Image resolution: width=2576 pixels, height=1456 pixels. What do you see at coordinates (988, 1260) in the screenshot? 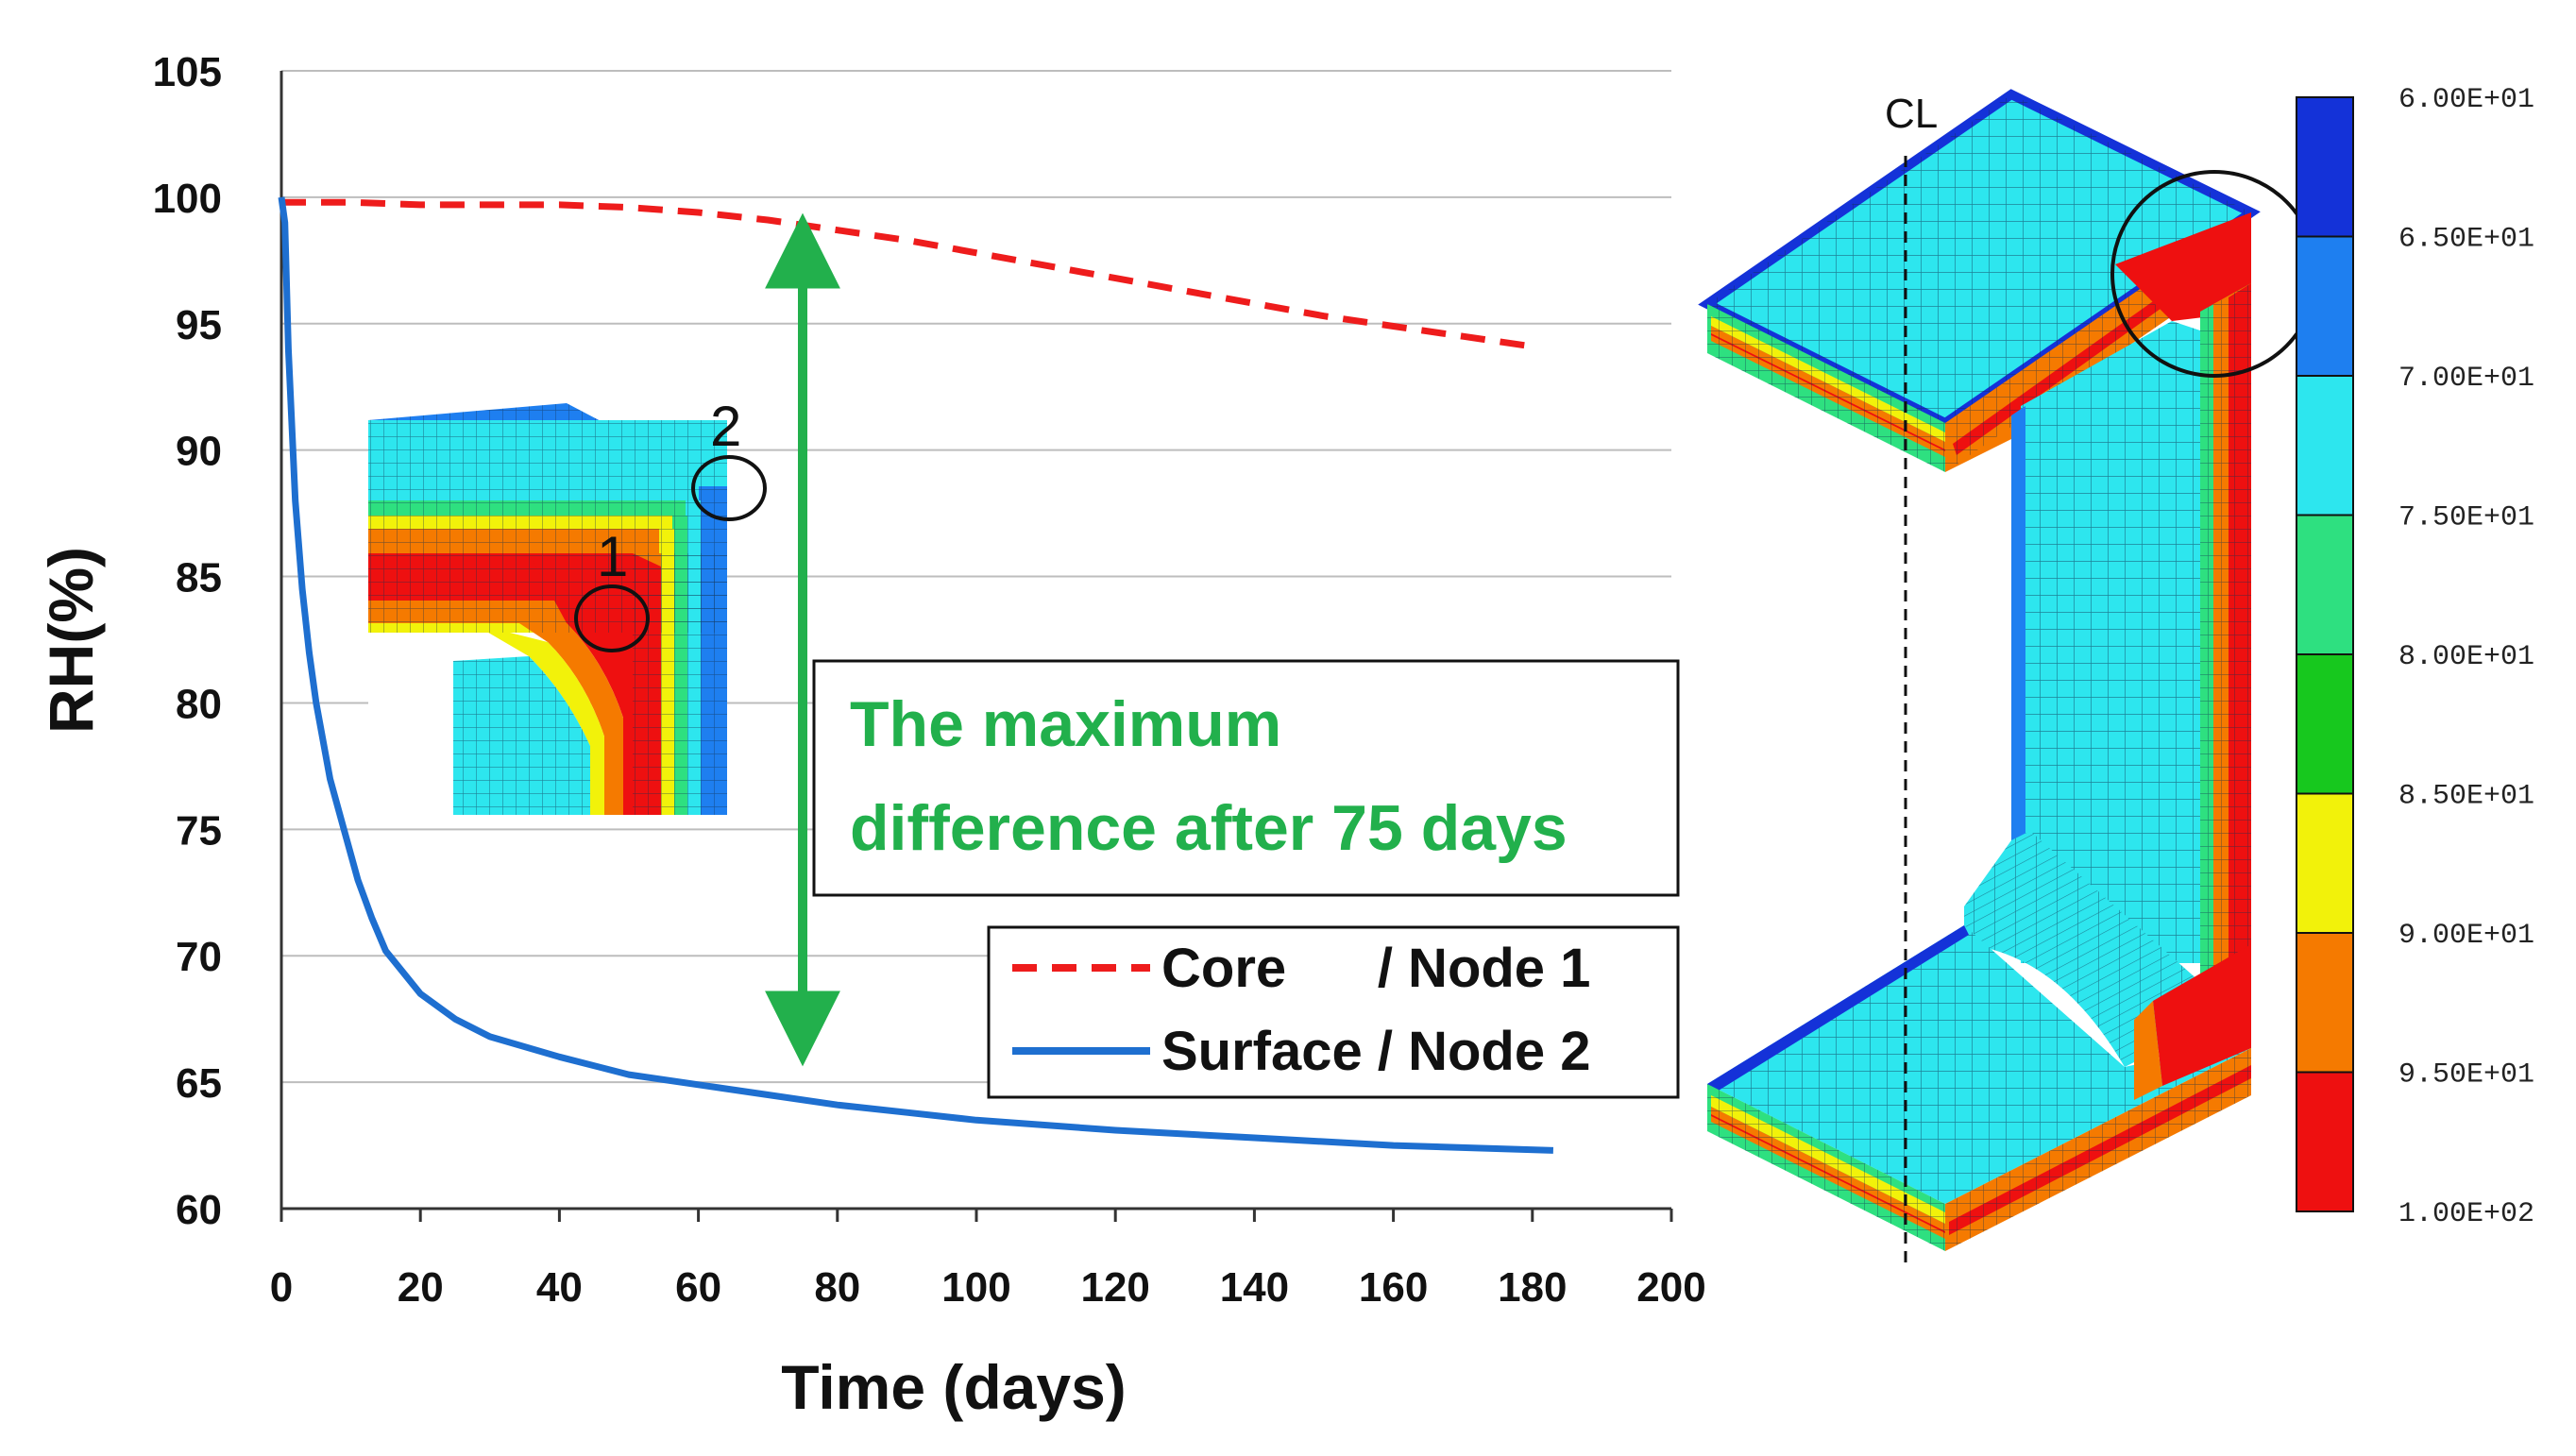
I see `x-tick-labels: 0 20 40 60 80 100 120 140 160 180 200` at bounding box center [988, 1260].